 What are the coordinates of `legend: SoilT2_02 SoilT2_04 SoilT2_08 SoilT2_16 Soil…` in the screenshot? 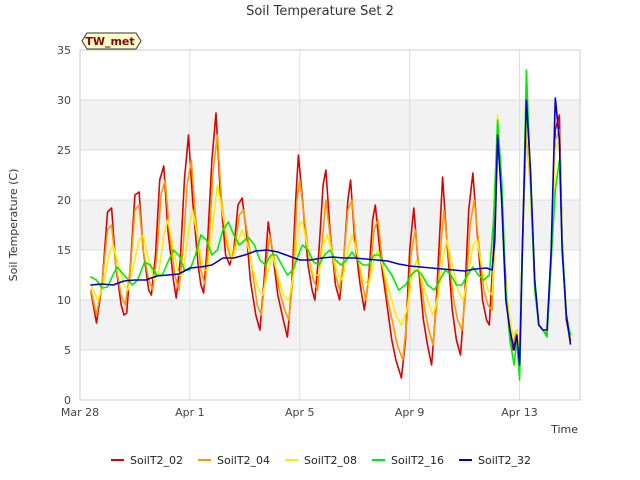 It's located at (321, 460).